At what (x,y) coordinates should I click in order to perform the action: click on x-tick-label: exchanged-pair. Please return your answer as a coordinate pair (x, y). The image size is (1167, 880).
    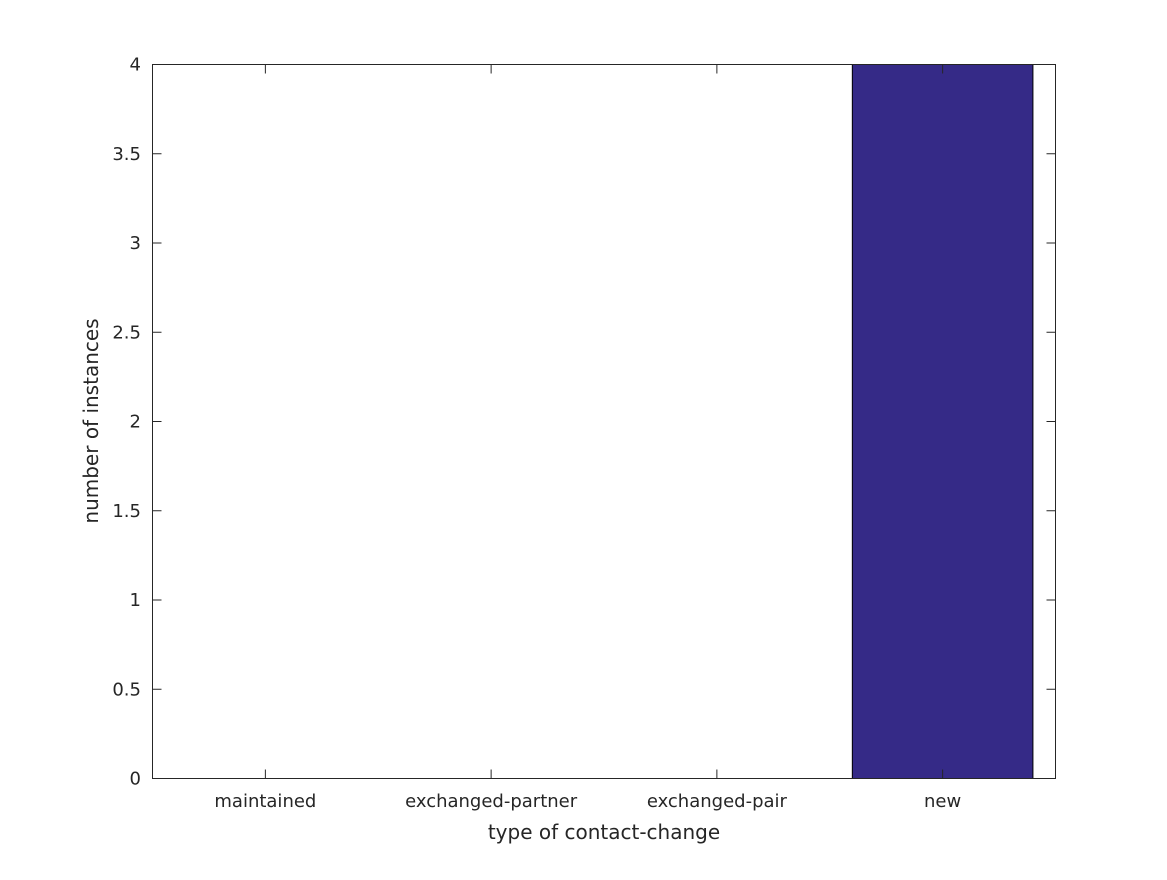
    Looking at the image, I should click on (717, 801).